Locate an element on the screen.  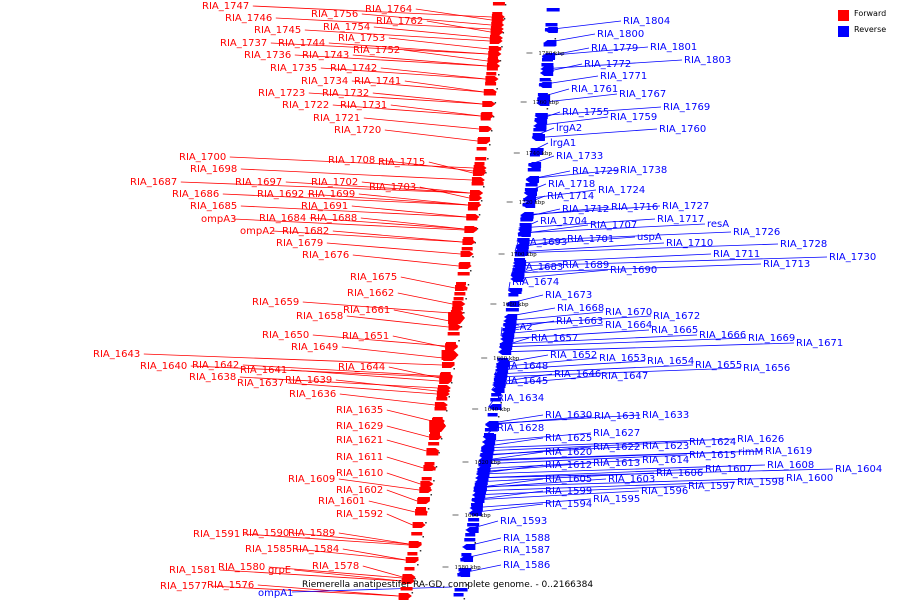
gene-label-RIA_1731: RIA_1731 is located at coordinates (363, 105).